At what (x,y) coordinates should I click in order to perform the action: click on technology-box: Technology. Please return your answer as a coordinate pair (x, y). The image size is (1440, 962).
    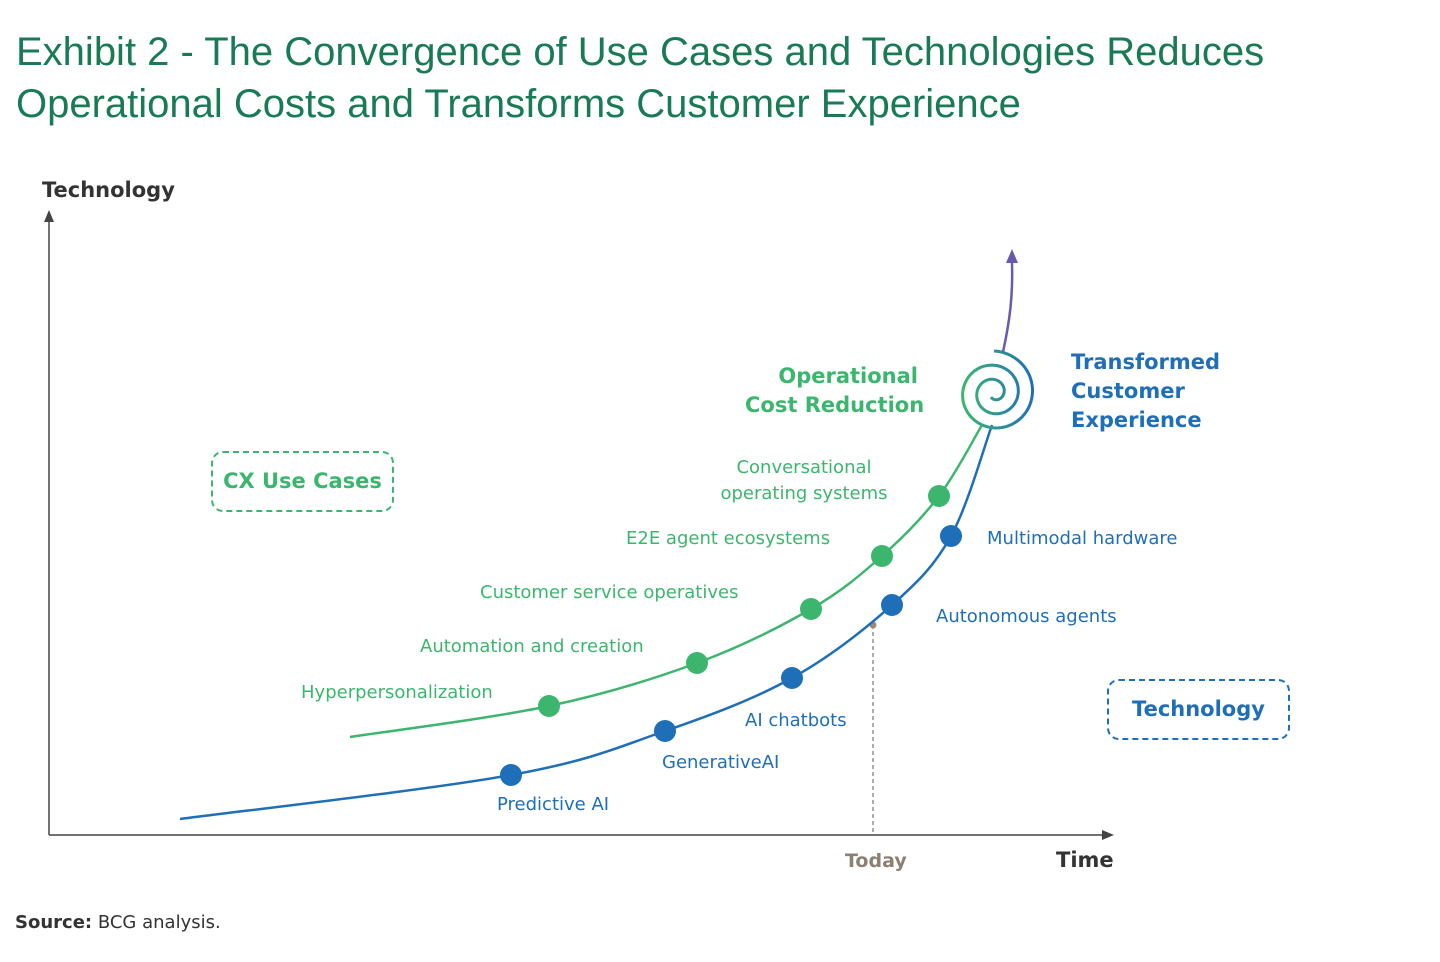
    Looking at the image, I should click on (1198, 709).